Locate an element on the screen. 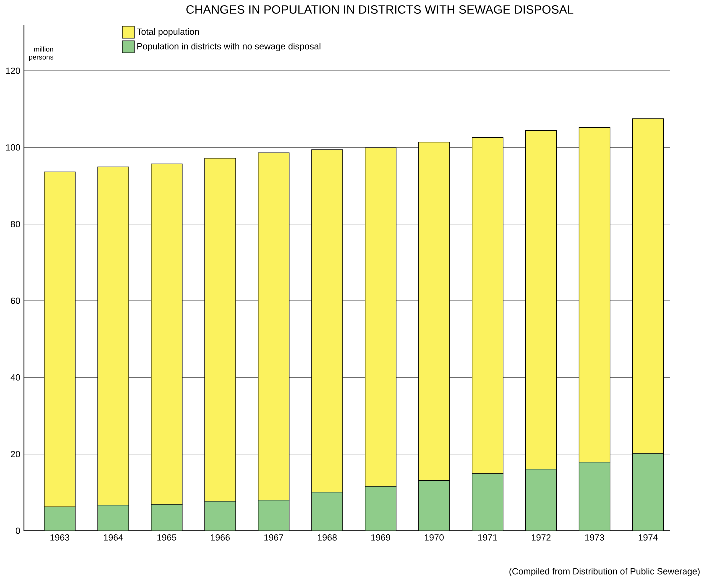 The image size is (706, 583). x-tick-label: 1972 is located at coordinates (541, 537).